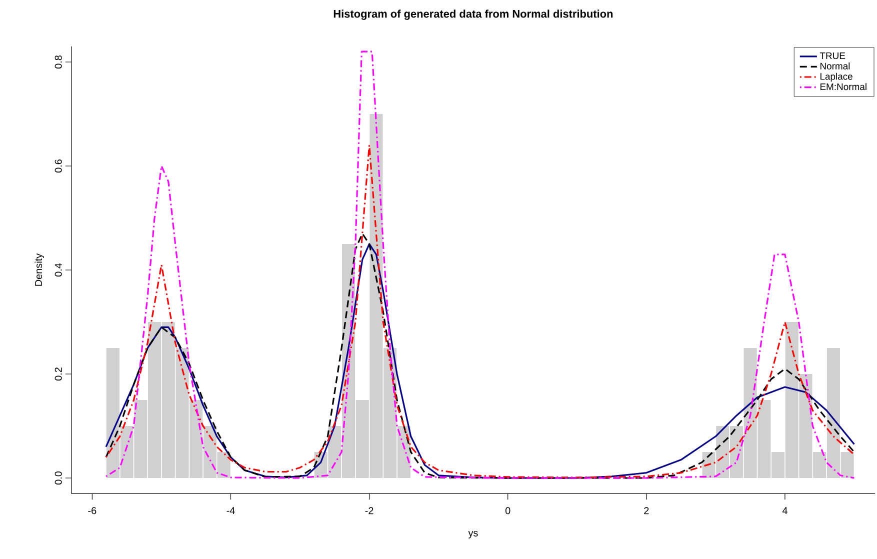  What do you see at coordinates (369, 510) in the screenshot?
I see `x-tick-label: -2` at bounding box center [369, 510].